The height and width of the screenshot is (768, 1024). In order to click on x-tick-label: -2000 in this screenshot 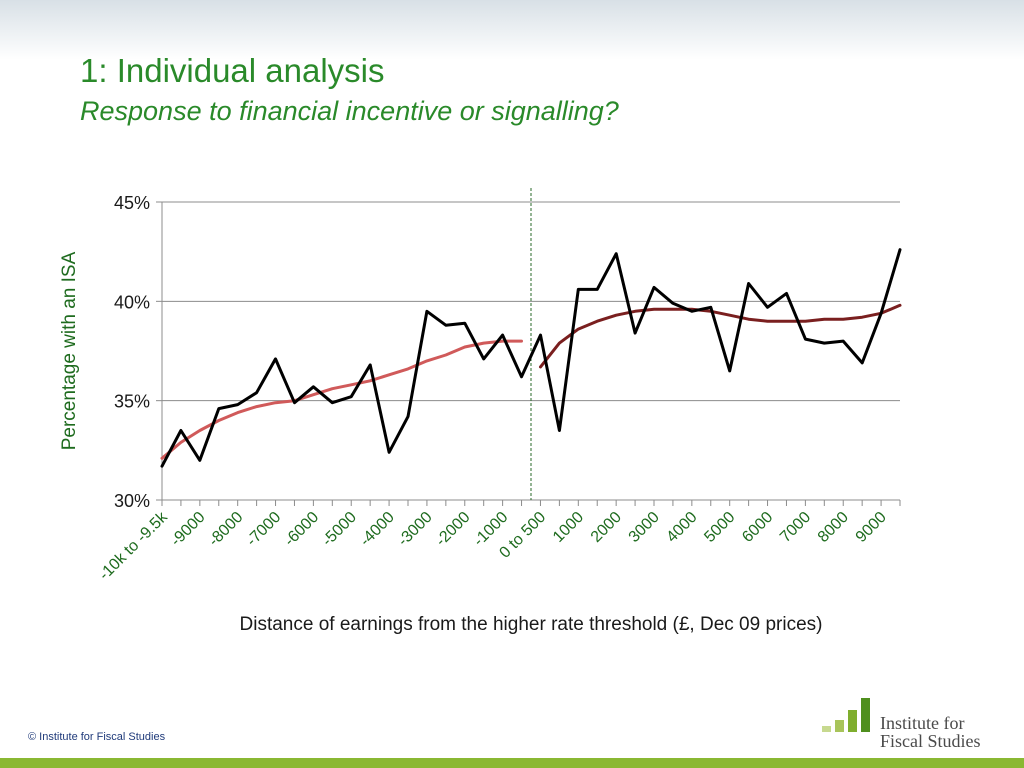, I will do `click(453, 529)`.